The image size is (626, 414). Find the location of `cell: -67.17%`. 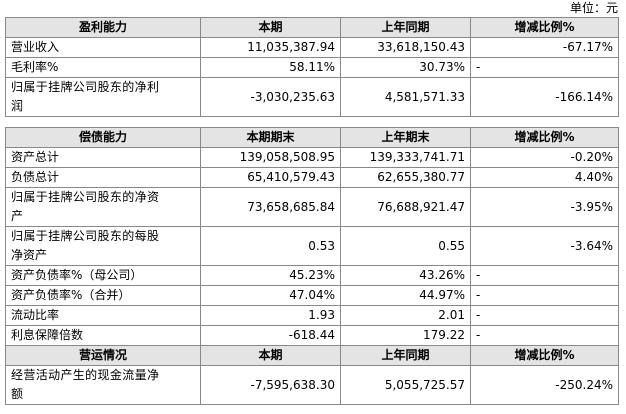

cell: -67.17% is located at coordinates (544, 47).